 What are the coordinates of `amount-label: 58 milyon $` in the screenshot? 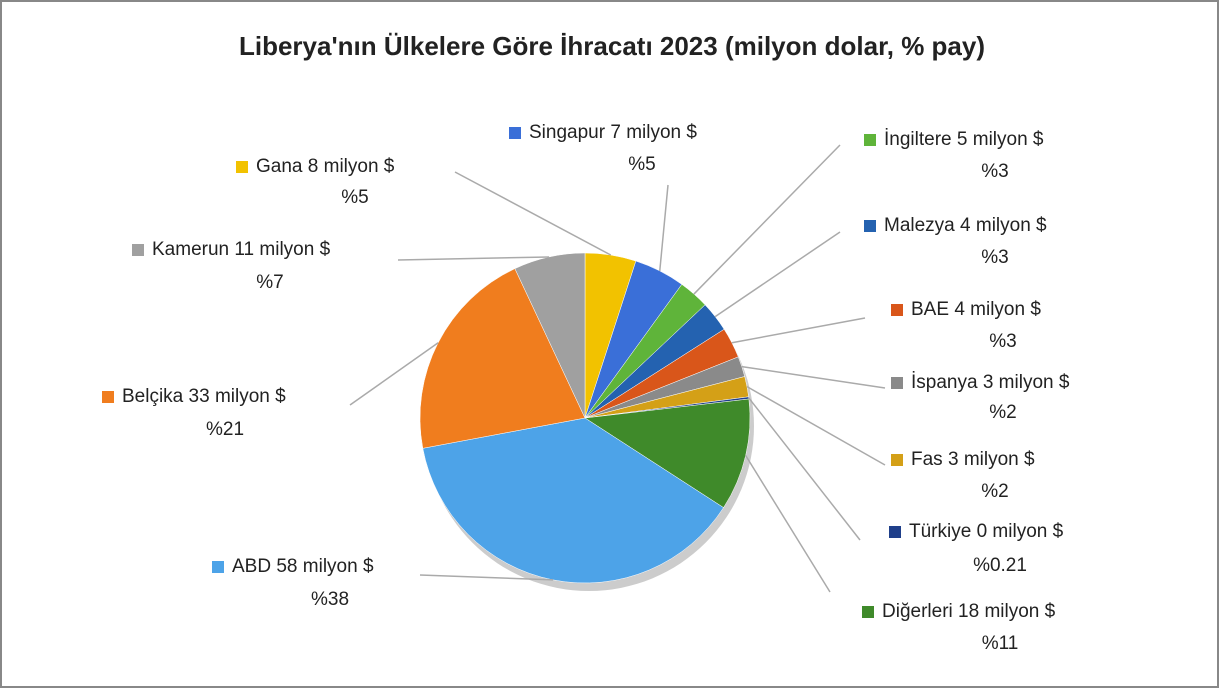 It's located at (325, 566).